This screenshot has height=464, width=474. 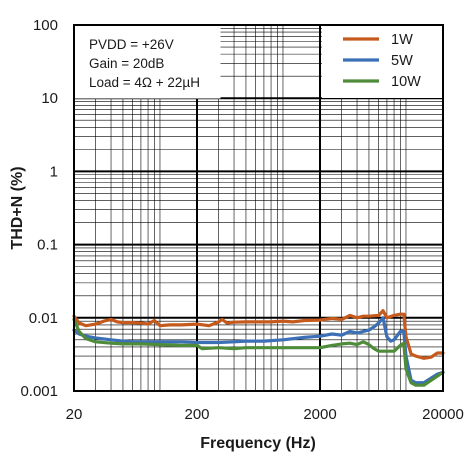 What do you see at coordinates (45, 25) in the screenshot?
I see `y-tick-label: 100` at bounding box center [45, 25].